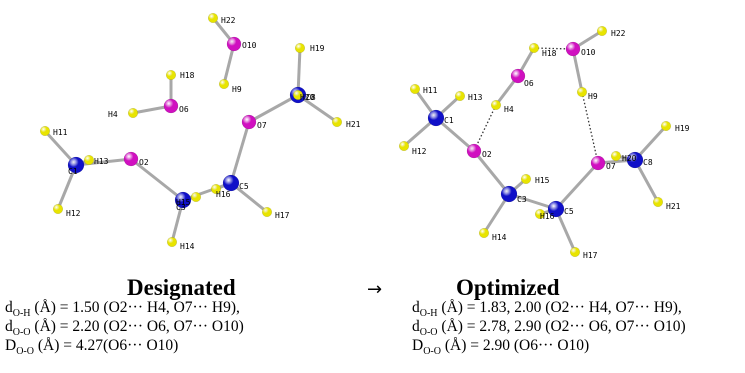 This screenshot has height=373, width=745. Describe the element at coordinates (658, 202) in the screenshot. I see `atom-H21` at that location.